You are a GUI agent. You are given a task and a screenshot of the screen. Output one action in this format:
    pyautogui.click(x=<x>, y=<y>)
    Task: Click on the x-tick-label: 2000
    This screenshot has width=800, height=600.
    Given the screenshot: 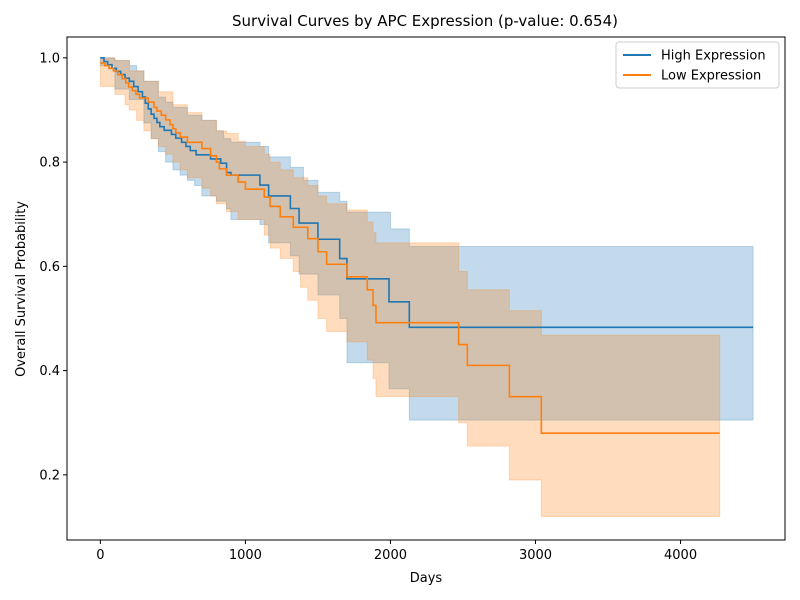 What is the action you would take?
    pyautogui.click(x=390, y=555)
    